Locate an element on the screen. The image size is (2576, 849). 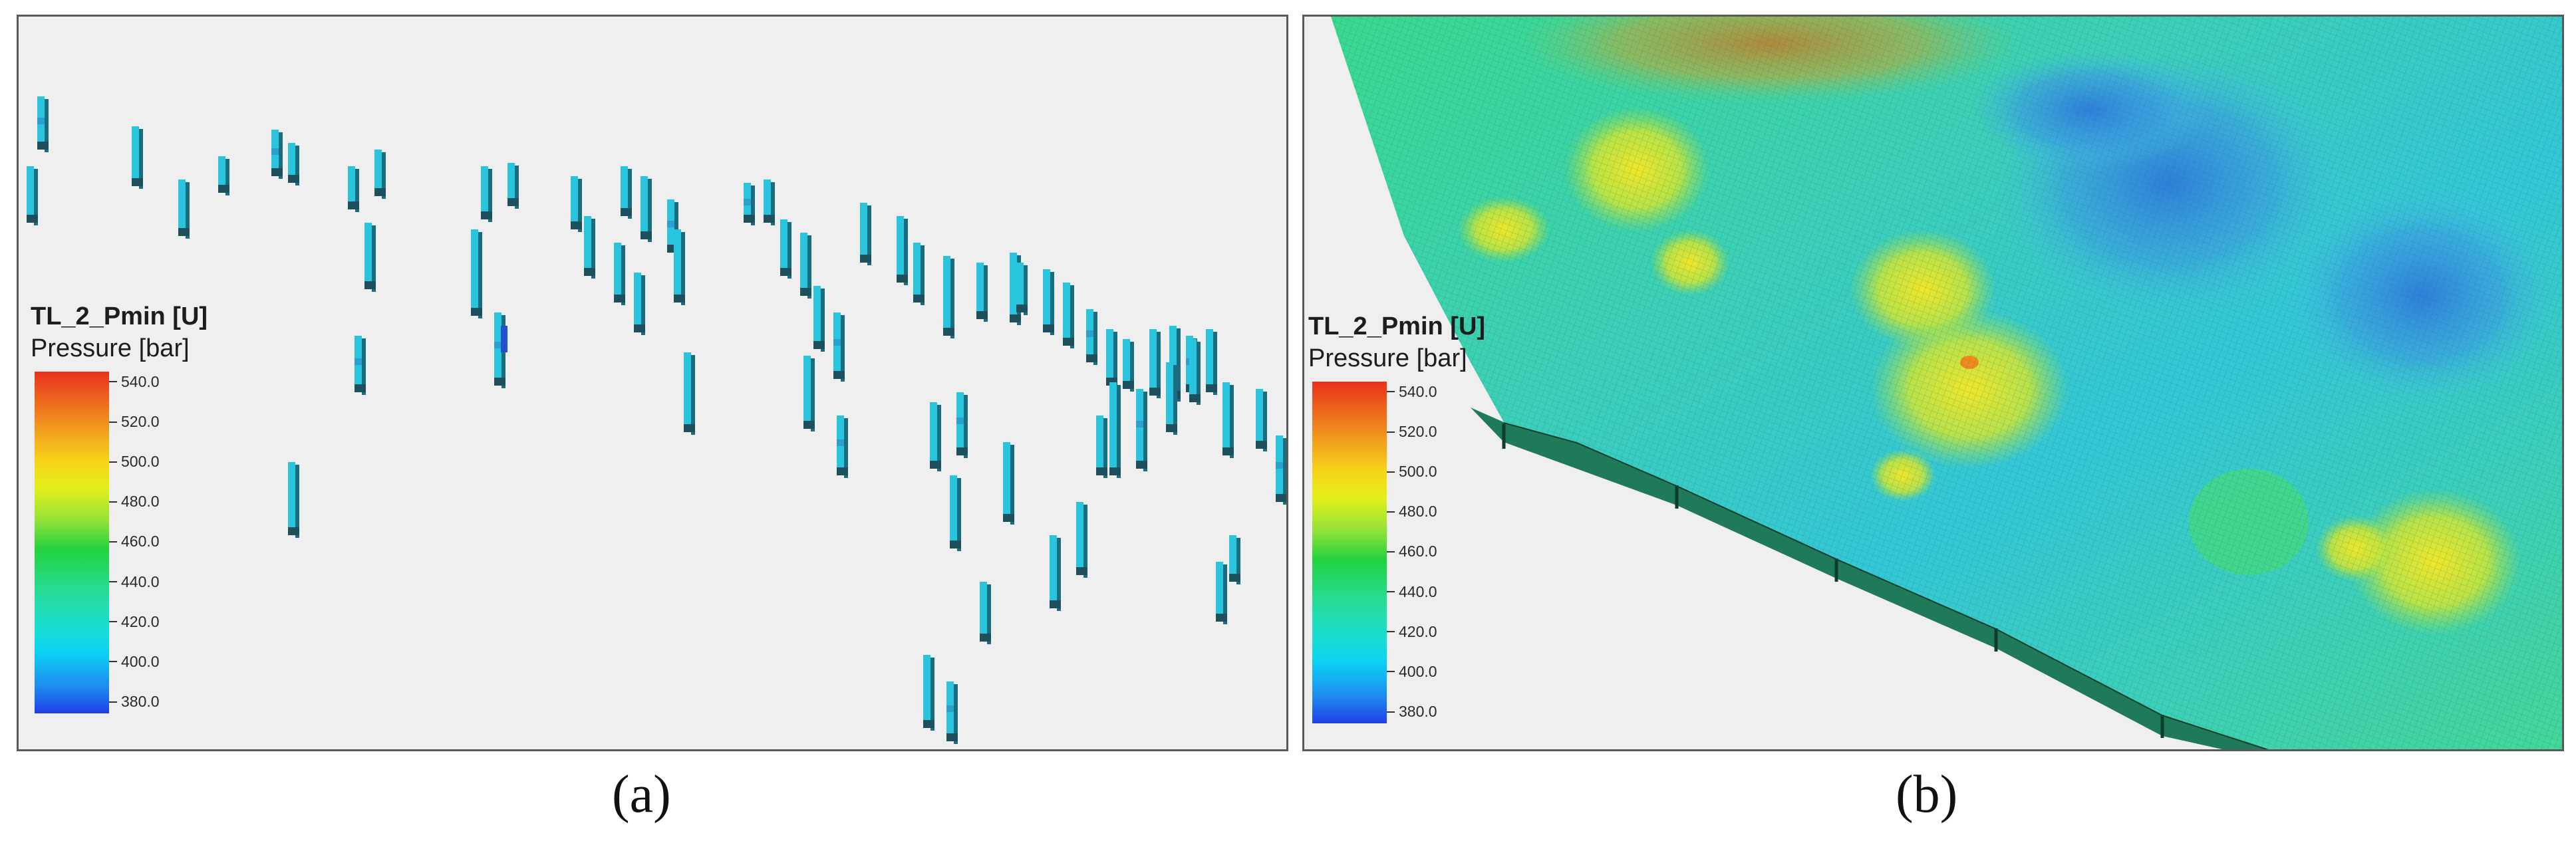
caption-b: (b) is located at coordinates (1927, 794).